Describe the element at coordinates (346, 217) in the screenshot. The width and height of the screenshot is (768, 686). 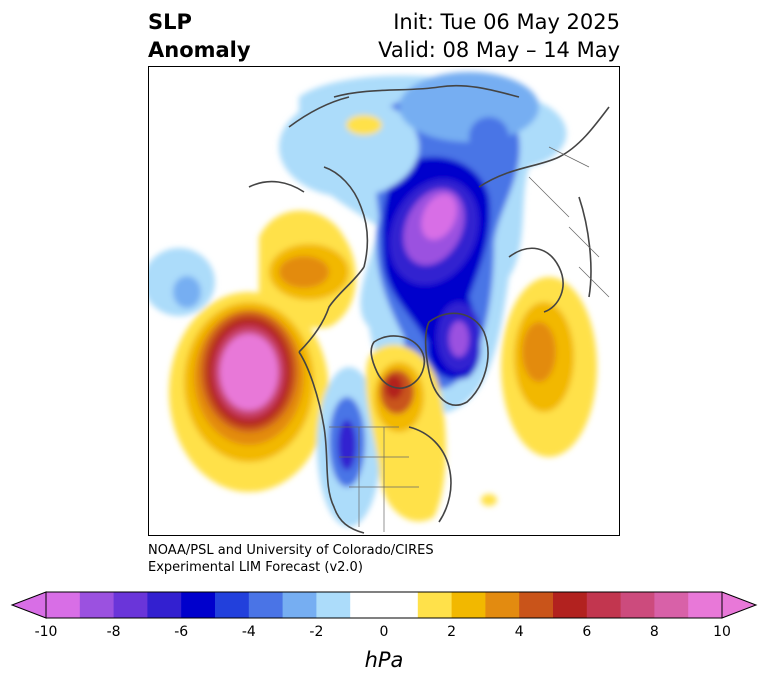
I see `coastline-east-siberia` at that location.